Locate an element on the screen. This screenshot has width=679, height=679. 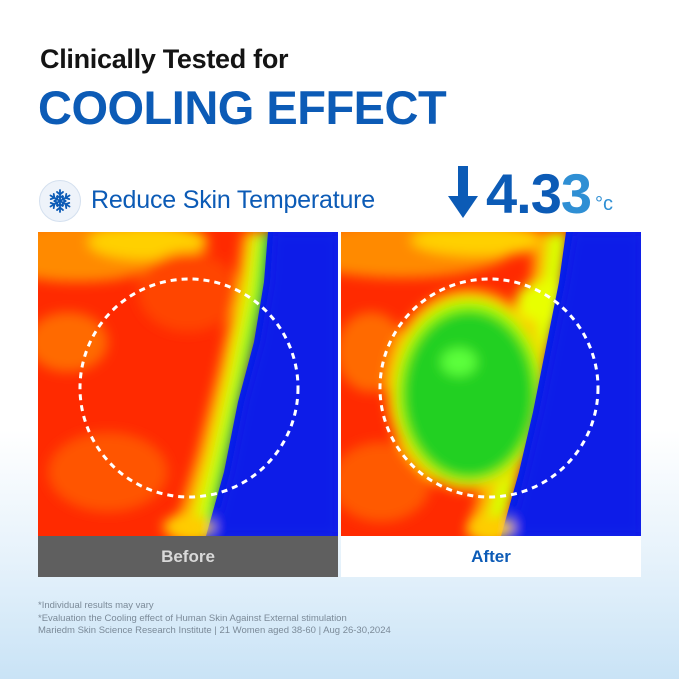
snowflake-badge is located at coordinates (60, 201).